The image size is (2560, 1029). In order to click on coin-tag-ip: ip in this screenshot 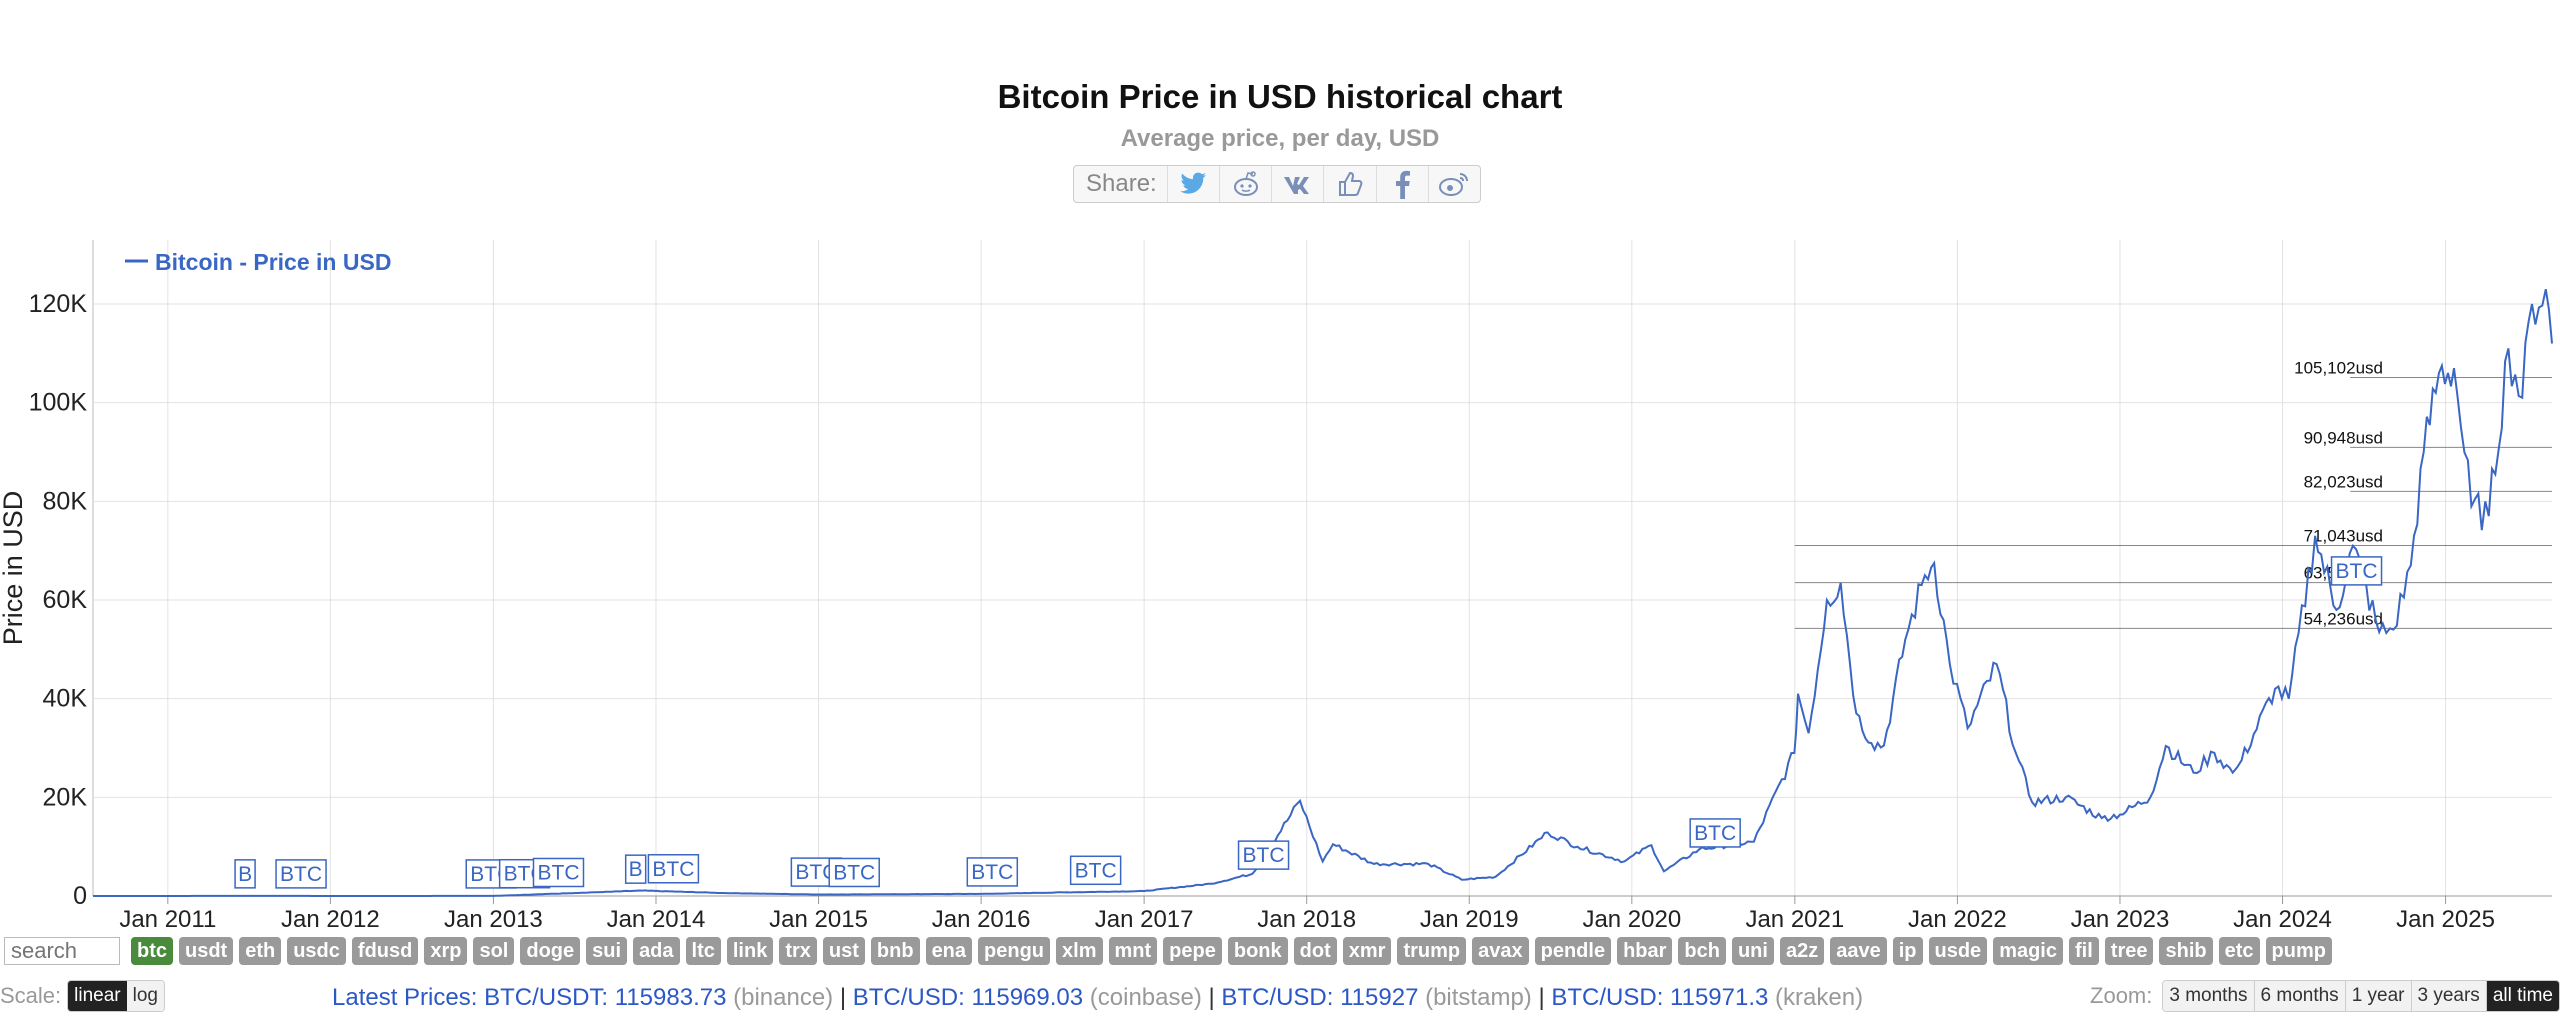, I will do `click(1907, 951)`.